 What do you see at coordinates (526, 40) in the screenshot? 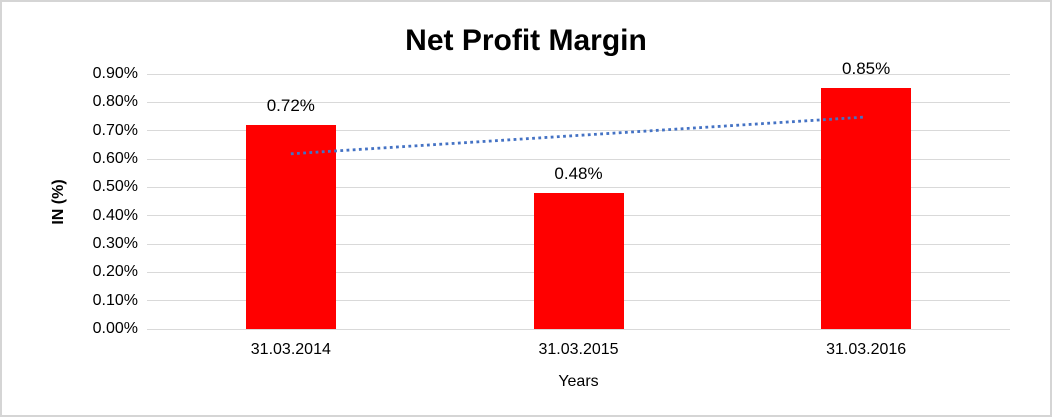
I see `chart-title: Net Profit Margin` at bounding box center [526, 40].